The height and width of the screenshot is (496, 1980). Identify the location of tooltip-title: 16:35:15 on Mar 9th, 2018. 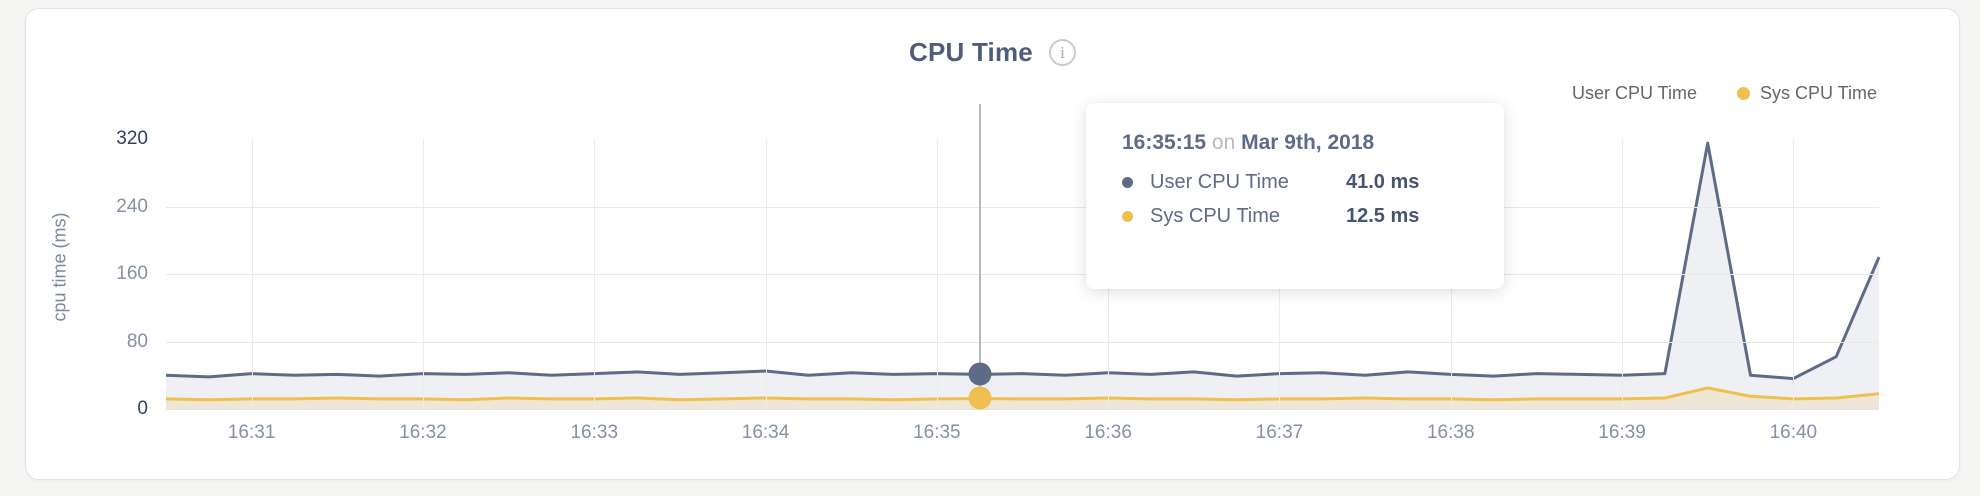
(1298, 143).